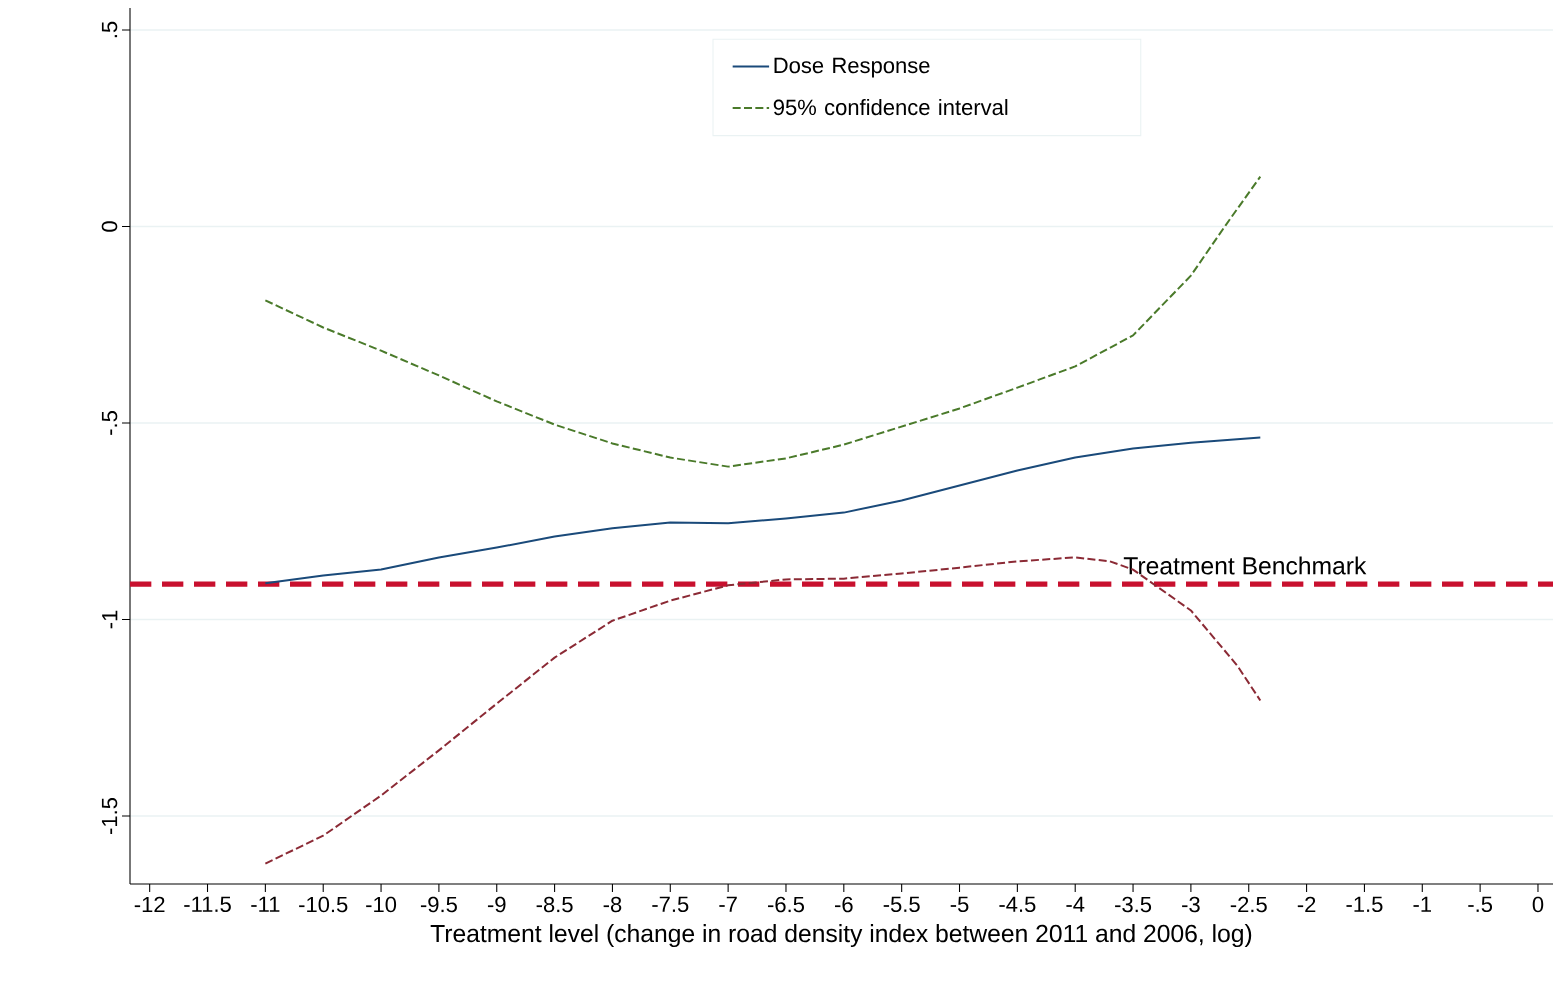 The width and height of the screenshot is (1555, 992). I want to click on y-tick-label: -.5, so click(109, 423).